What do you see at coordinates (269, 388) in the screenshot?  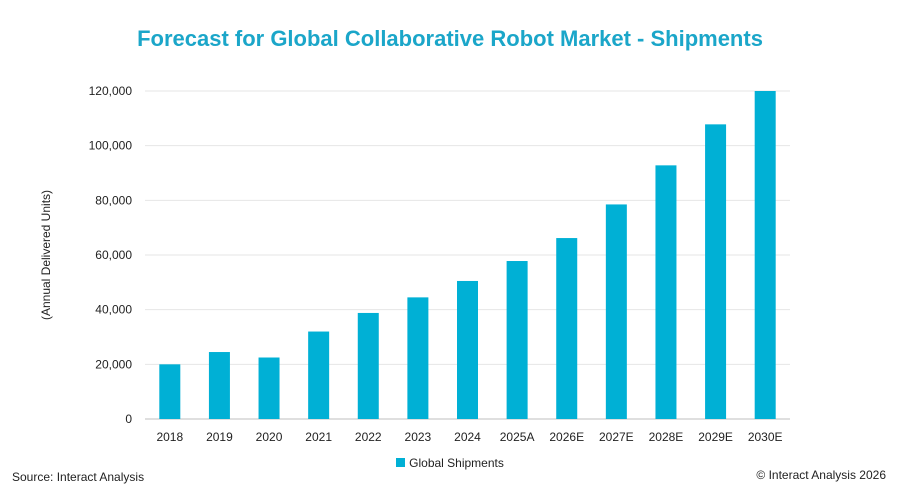 I see `bar-2020` at bounding box center [269, 388].